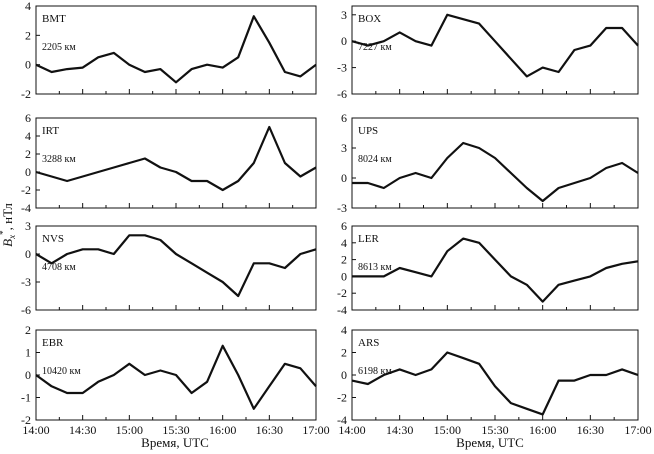 The image size is (654, 454). I want to click on y-axis-title-main: B, so click(7, 243).